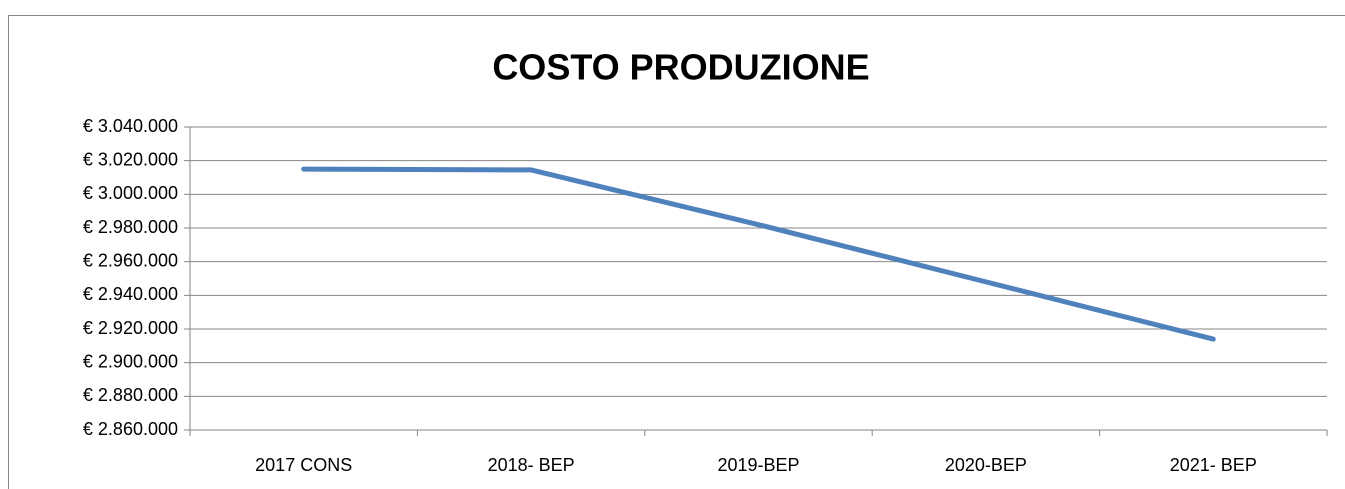 The height and width of the screenshot is (489, 1345). What do you see at coordinates (758, 465) in the screenshot?
I see `x-tick-label: 2019-BEP` at bounding box center [758, 465].